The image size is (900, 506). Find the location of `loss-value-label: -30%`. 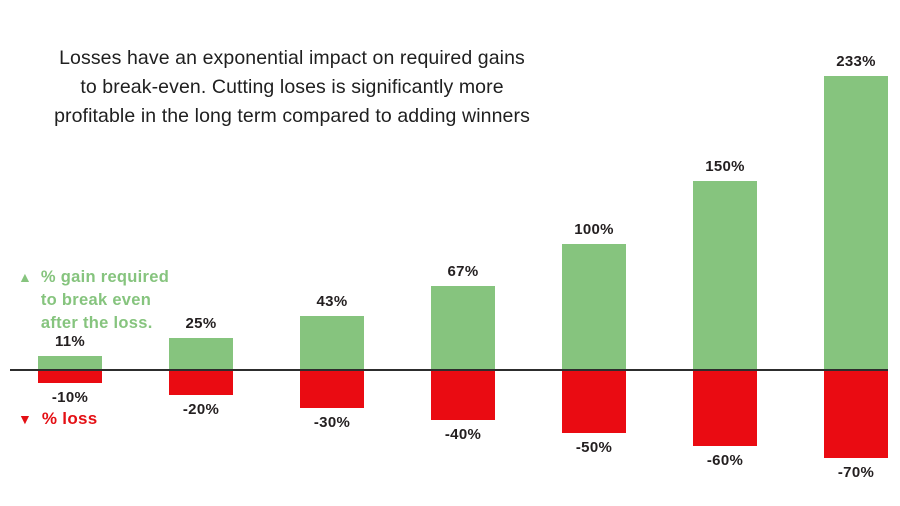

loss-value-label: -30% is located at coordinates (332, 422).